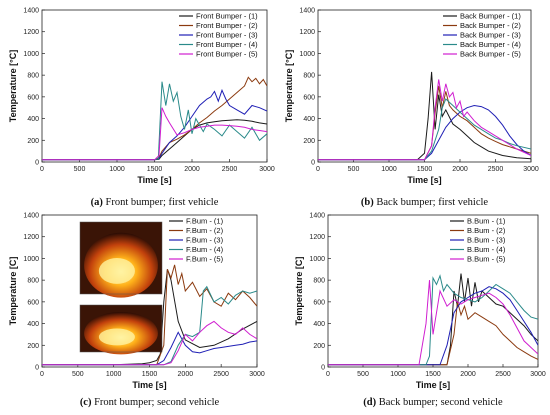  I want to click on legend-entry: B.Bum - (3), so click(486, 240).